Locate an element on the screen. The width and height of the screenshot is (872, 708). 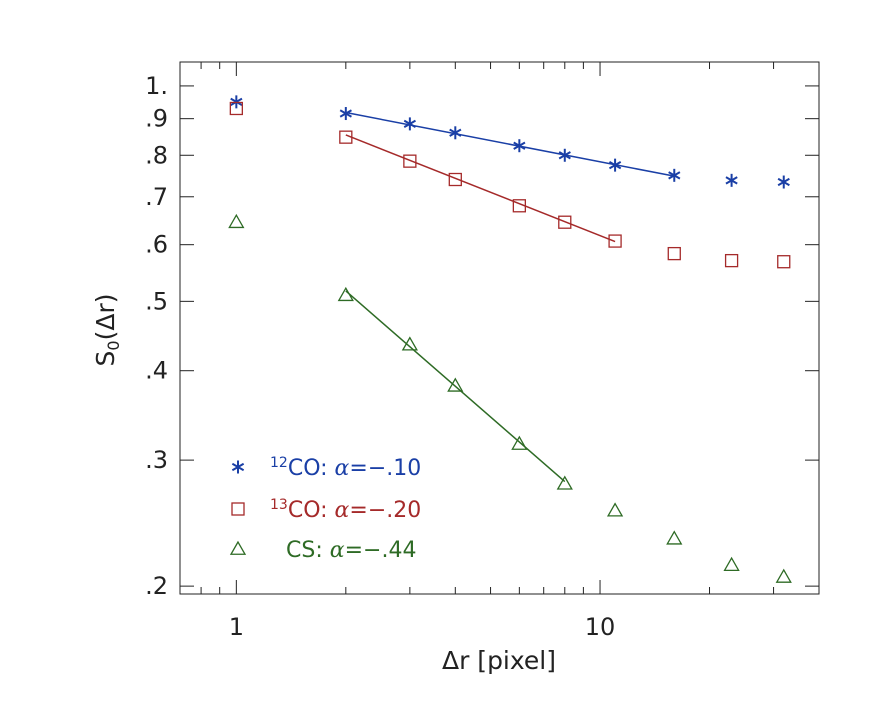
legend-marker-square is located at coordinates (238, 509).